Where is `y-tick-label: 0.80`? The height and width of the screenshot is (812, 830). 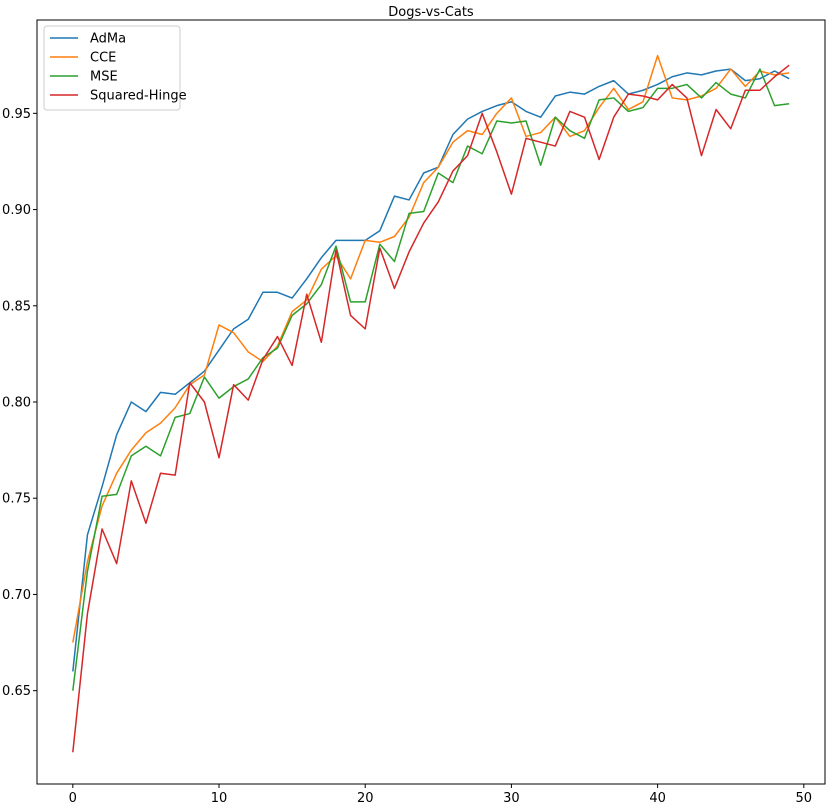
y-tick-label: 0.80 is located at coordinates (16, 403).